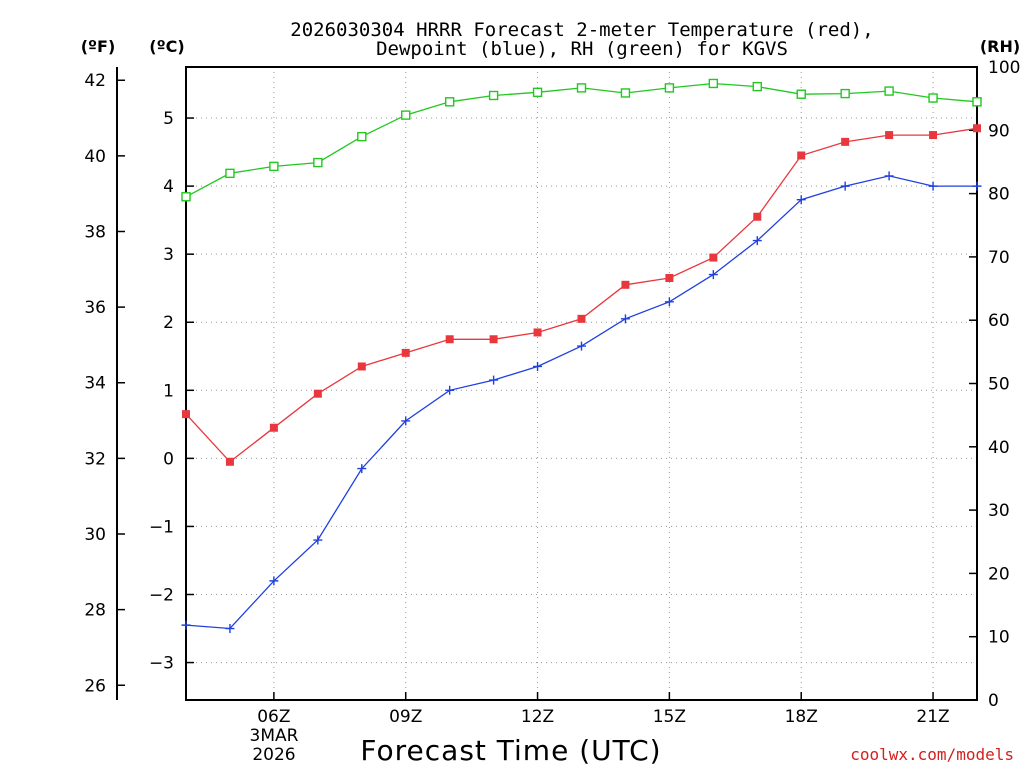 Image resolution: width=1024 pixels, height=768 pixels. I want to click on celsius-tick-label: 2, so click(168, 323).